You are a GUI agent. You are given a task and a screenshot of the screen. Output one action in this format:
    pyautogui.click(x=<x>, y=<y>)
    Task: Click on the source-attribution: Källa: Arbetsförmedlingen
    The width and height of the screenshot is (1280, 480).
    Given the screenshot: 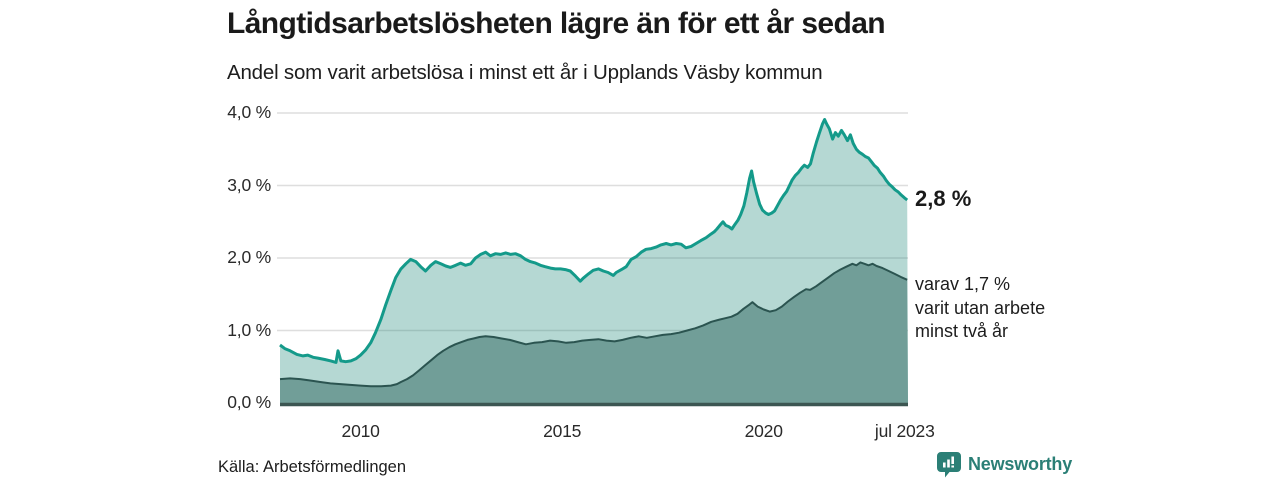 What is the action you would take?
    pyautogui.click(x=312, y=467)
    